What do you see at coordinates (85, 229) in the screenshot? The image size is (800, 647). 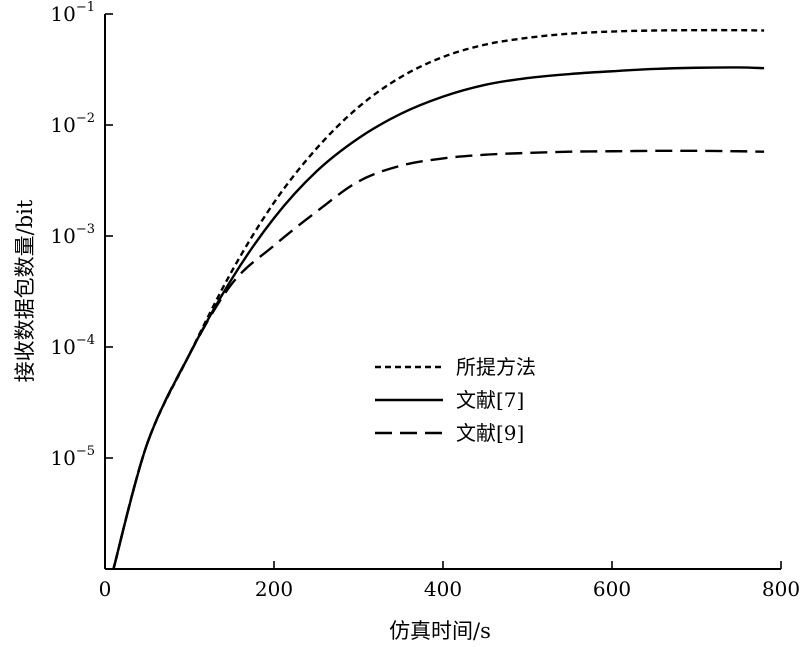 I see `y-tick-exponent: −3` at bounding box center [85, 229].